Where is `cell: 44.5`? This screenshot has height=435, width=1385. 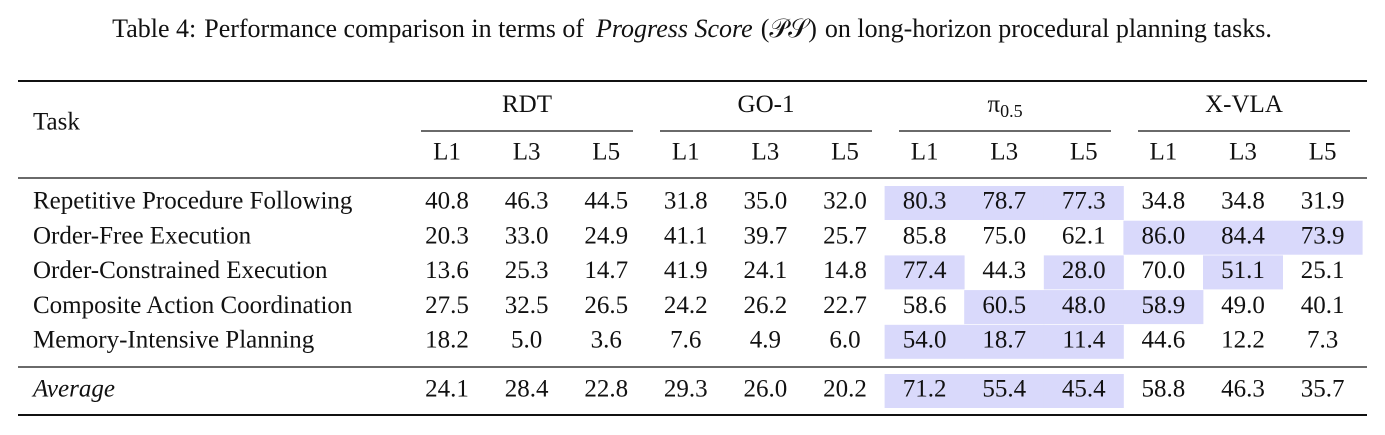
cell: 44.5 is located at coordinates (606, 201).